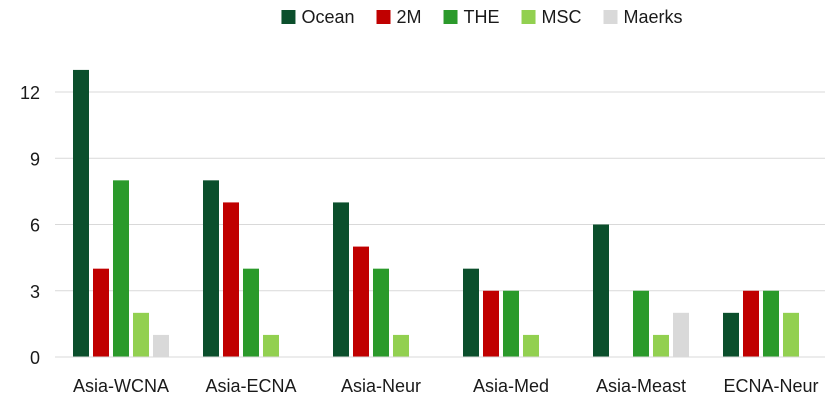  What do you see at coordinates (770, 386) in the screenshot?
I see `x-category-label: ECNA-Neur` at bounding box center [770, 386].